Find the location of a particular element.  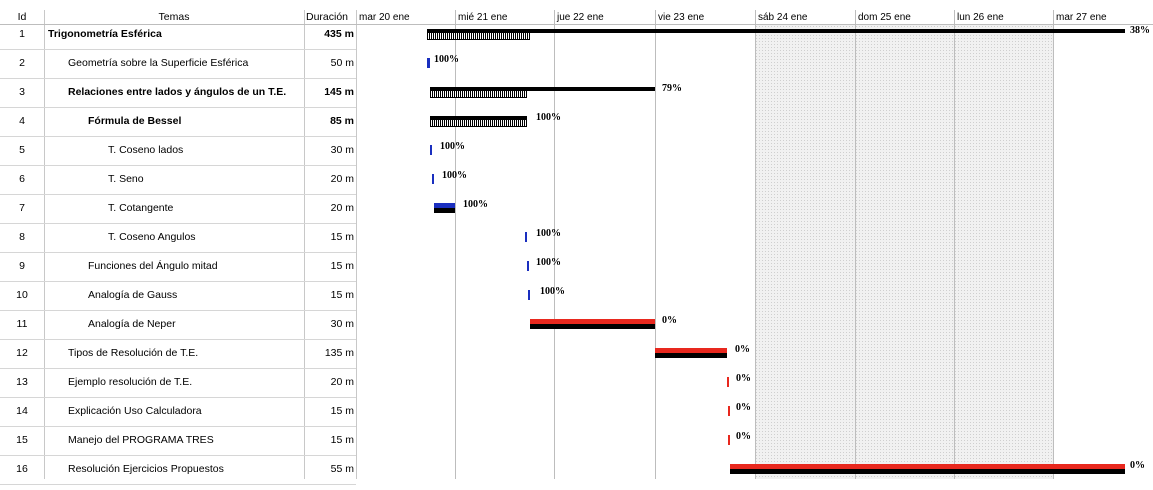

task-name: Funciones del Ángulo mitad is located at coordinates (153, 266).